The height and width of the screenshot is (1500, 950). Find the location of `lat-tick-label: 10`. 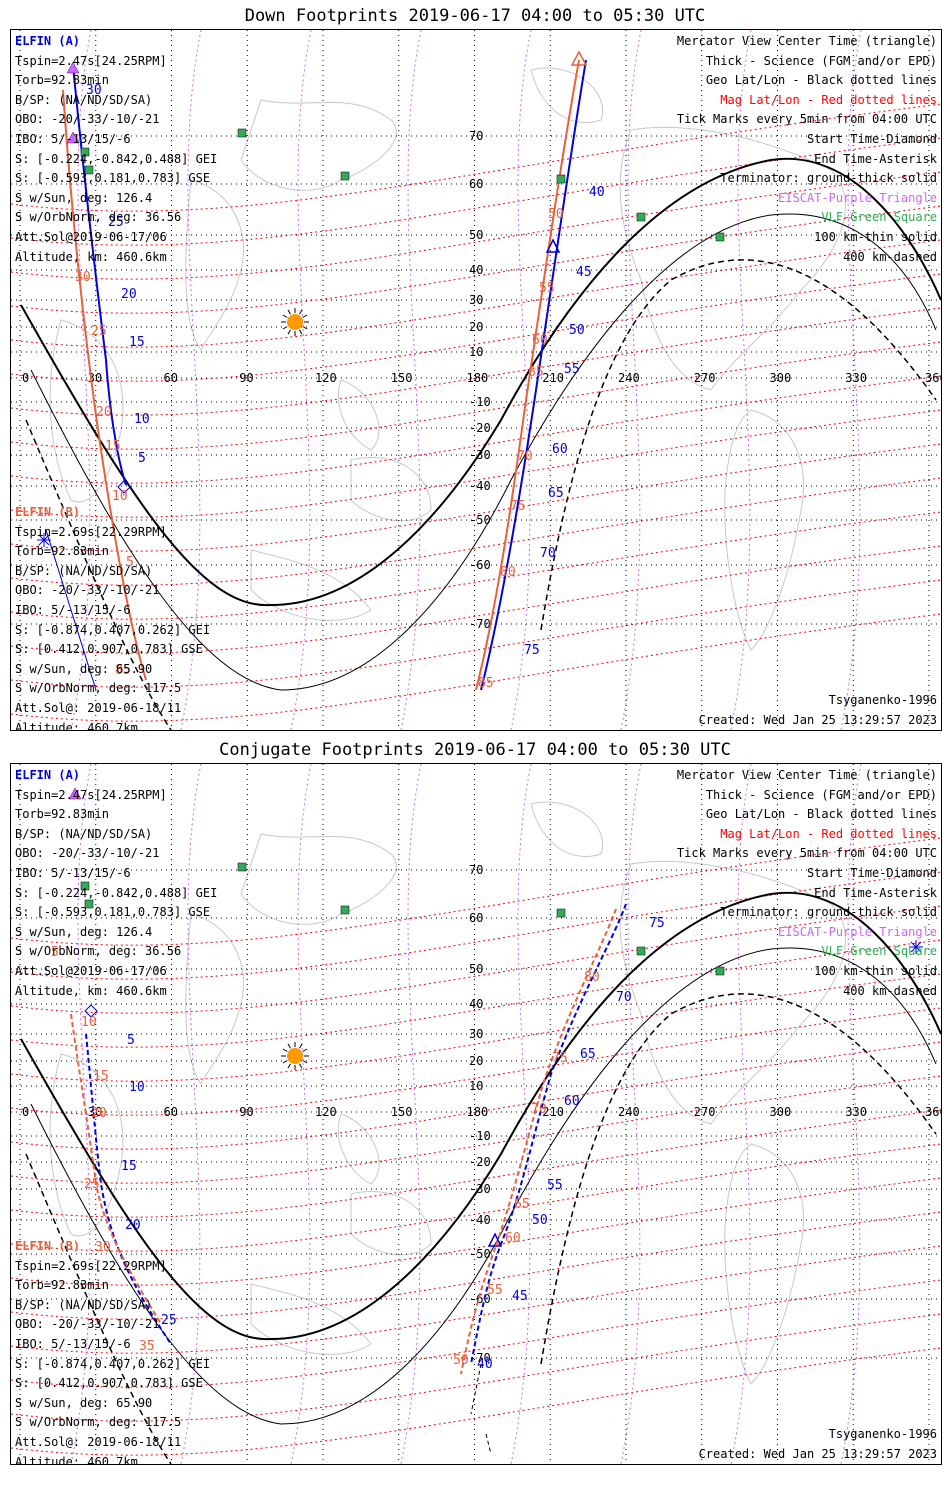

lat-tick-label: 10 is located at coordinates (476, 1086).